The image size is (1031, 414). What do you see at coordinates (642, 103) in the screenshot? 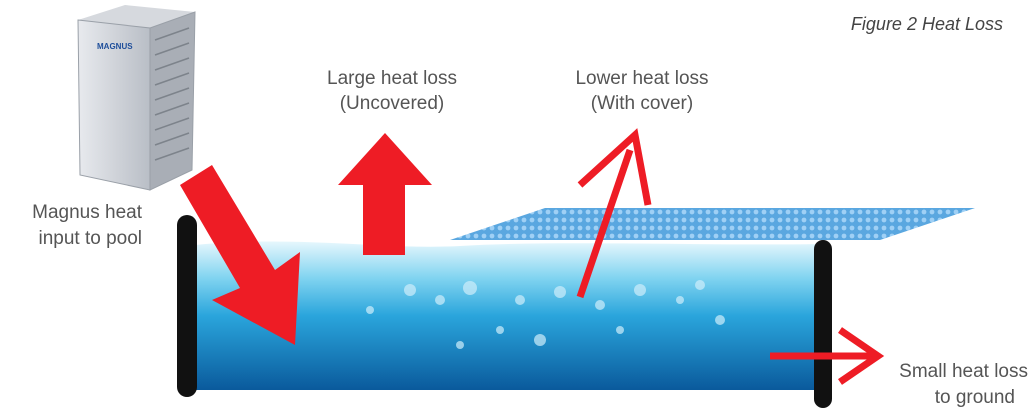
I see `label: (With cover)` at bounding box center [642, 103].